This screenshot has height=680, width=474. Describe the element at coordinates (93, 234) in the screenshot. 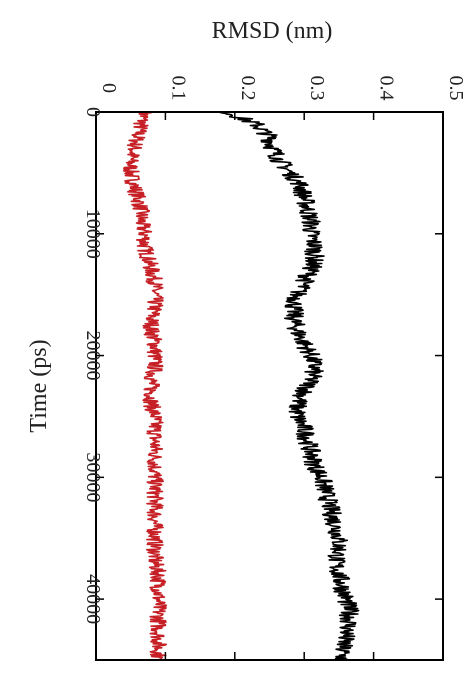

I see `time-tick-label: 10000` at that location.